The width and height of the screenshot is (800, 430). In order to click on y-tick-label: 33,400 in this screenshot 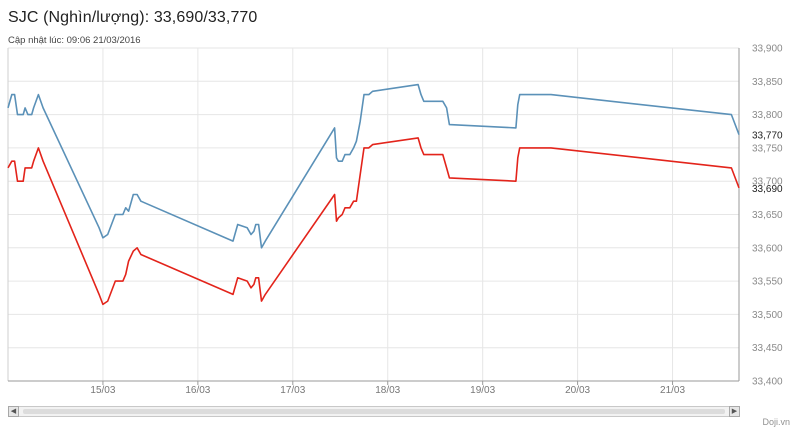, I will do `click(767, 382)`.